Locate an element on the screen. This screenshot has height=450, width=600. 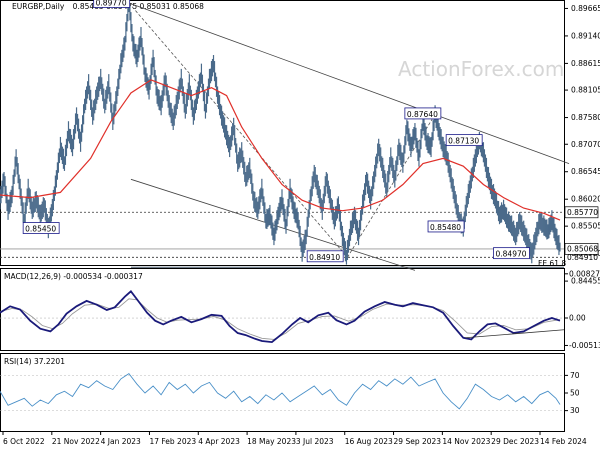
macd-plot is located at coordinates (282, 316).